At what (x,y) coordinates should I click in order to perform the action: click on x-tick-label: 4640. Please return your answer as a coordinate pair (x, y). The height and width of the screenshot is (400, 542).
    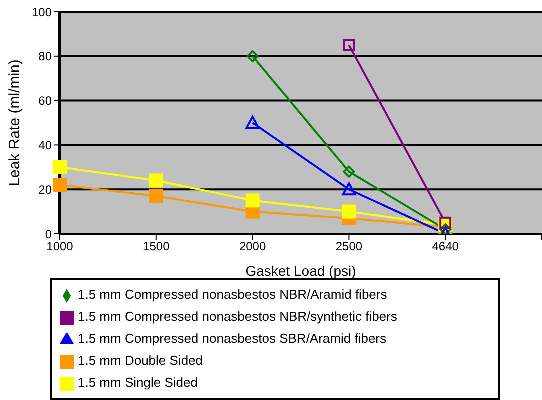
    Looking at the image, I should click on (446, 247).